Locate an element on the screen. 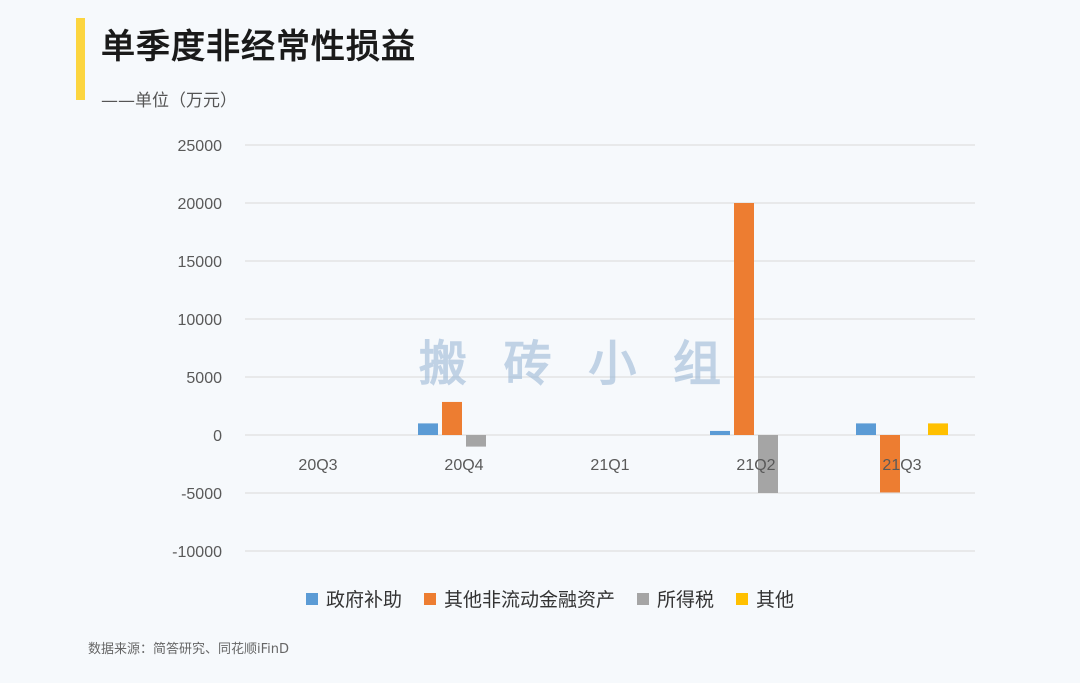  chart-title: 单季度非经常性损益 is located at coordinates (258, 47).